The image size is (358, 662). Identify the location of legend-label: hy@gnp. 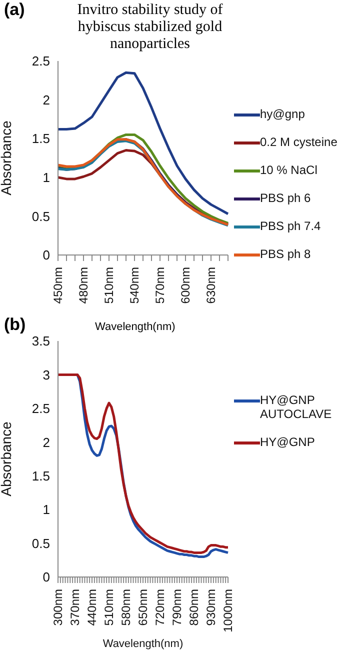
(282, 114).